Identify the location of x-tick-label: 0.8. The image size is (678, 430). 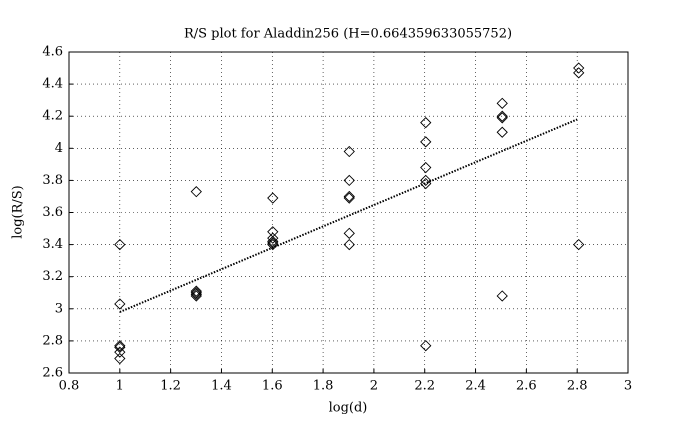
(69, 386).